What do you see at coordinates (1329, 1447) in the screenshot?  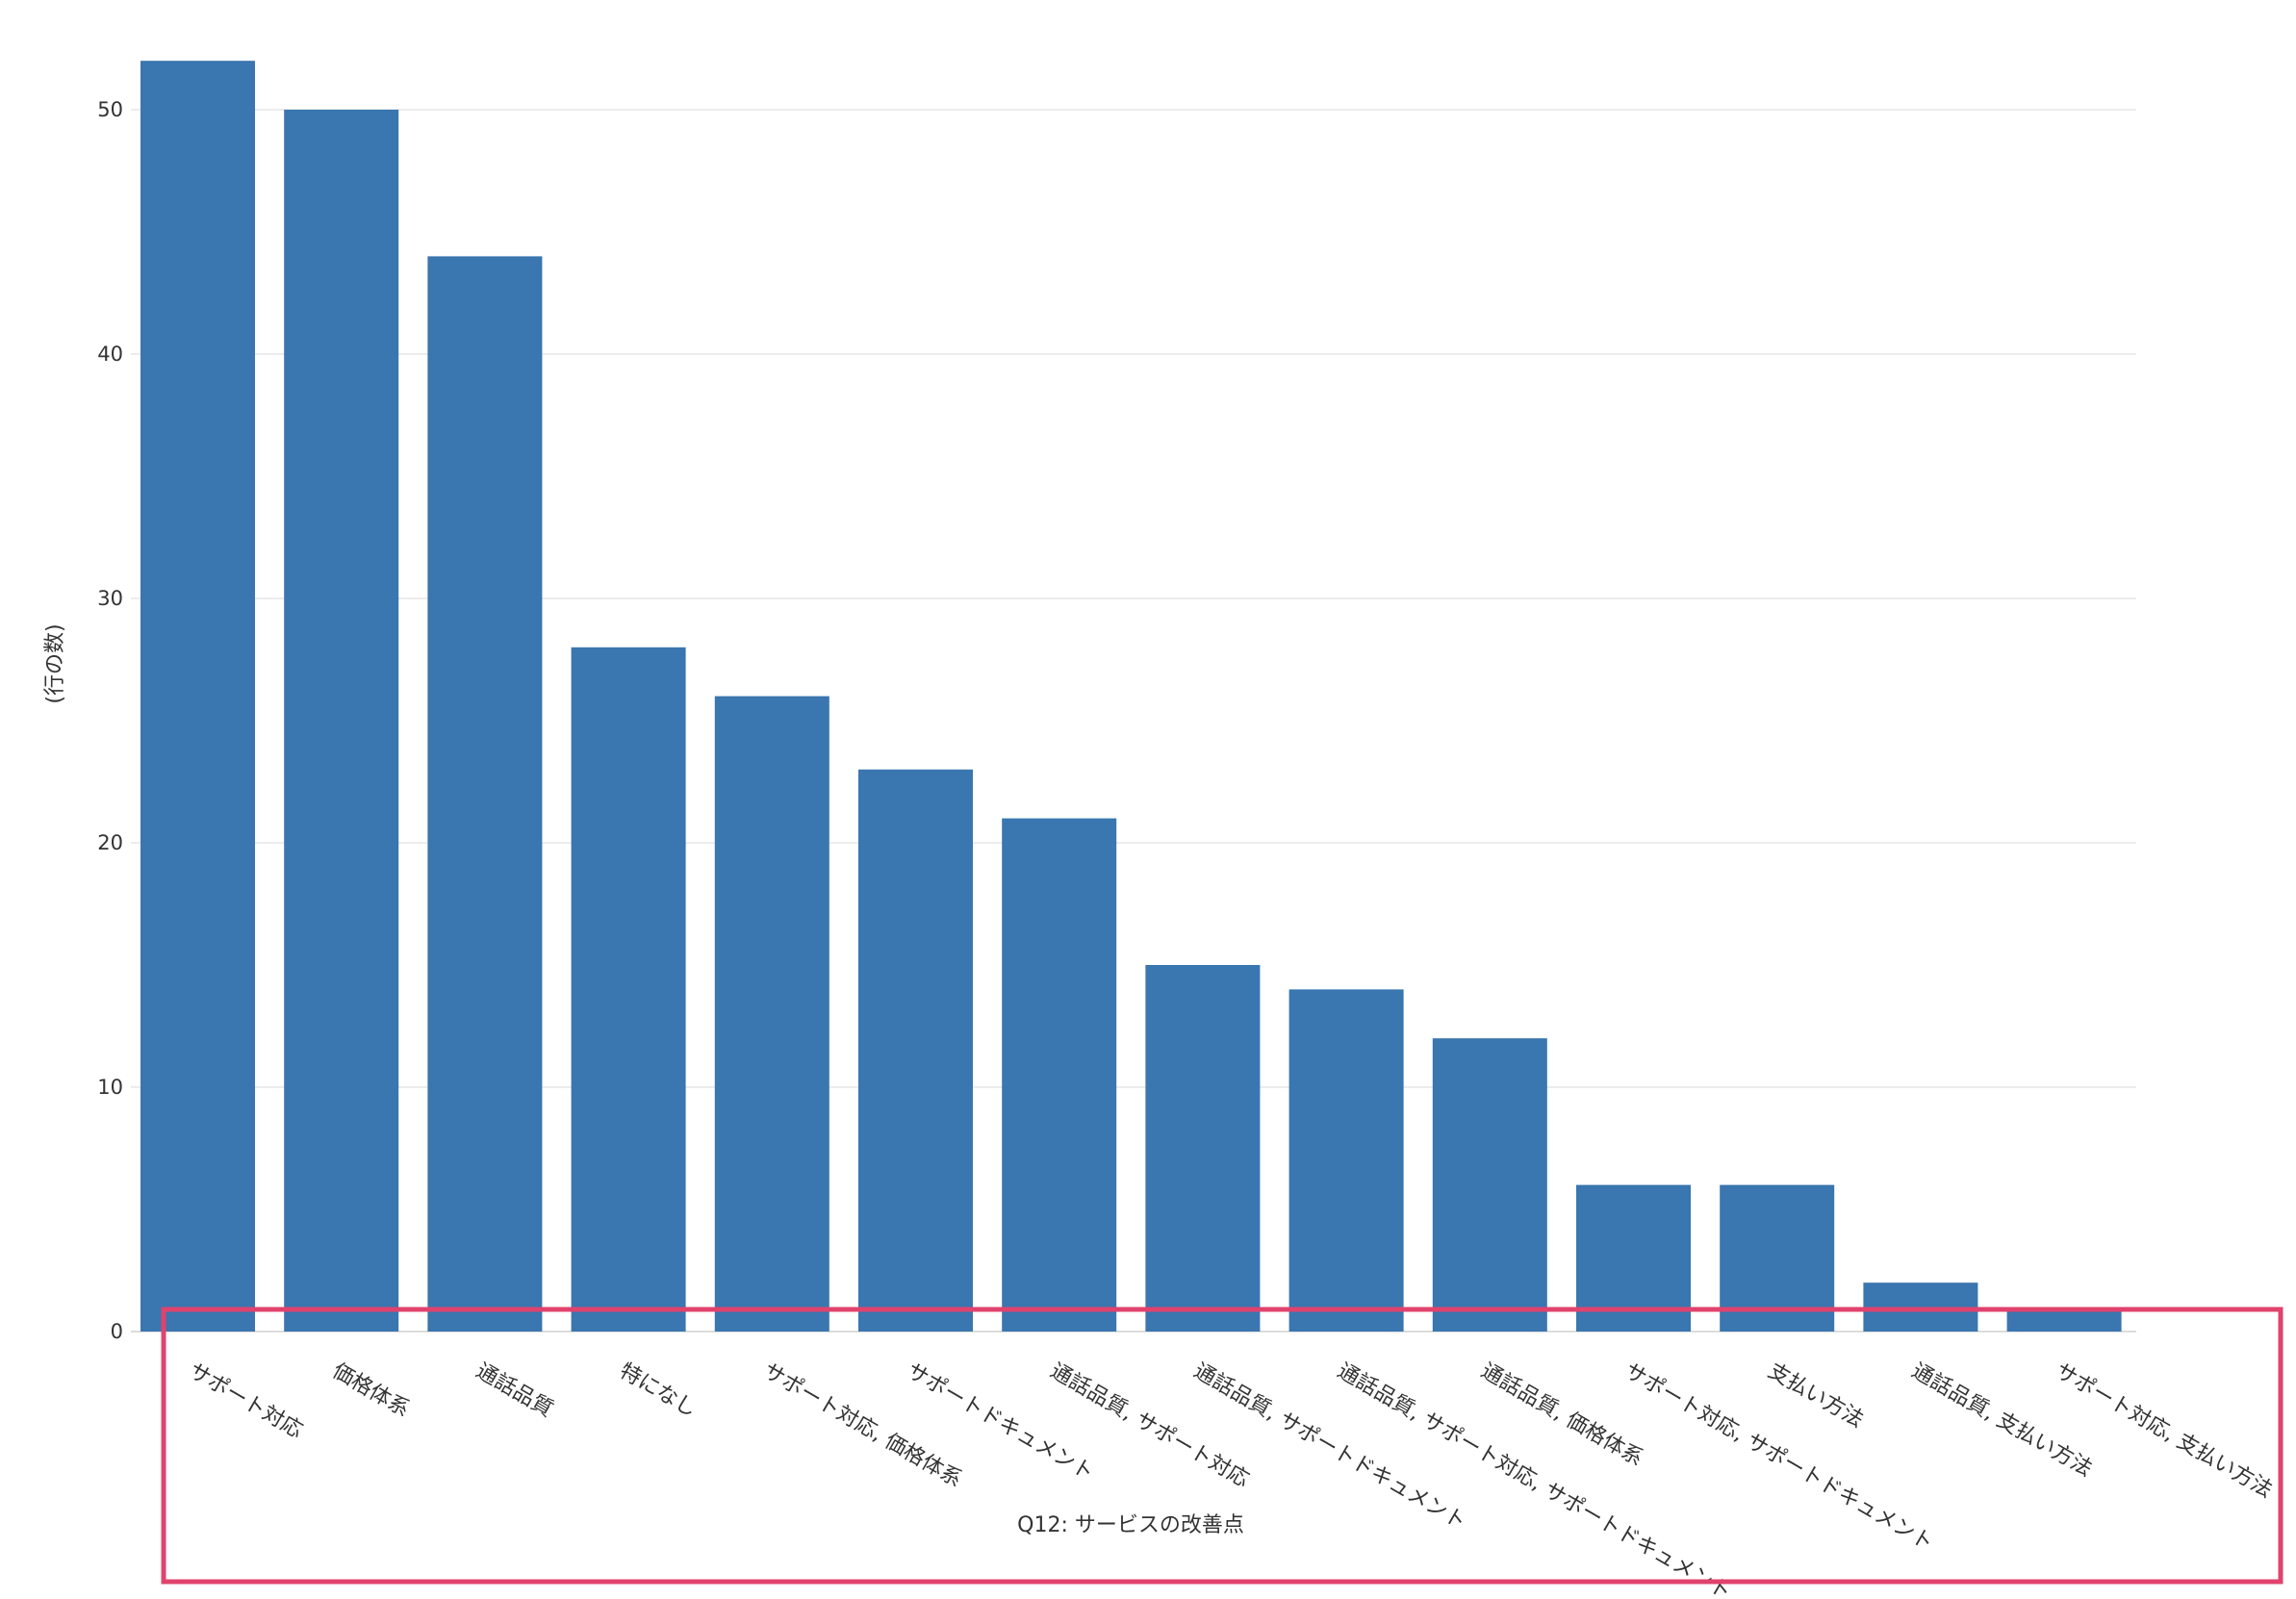 I see `x-tick-label: 通話品質, サポートドキュメント` at bounding box center [1329, 1447].